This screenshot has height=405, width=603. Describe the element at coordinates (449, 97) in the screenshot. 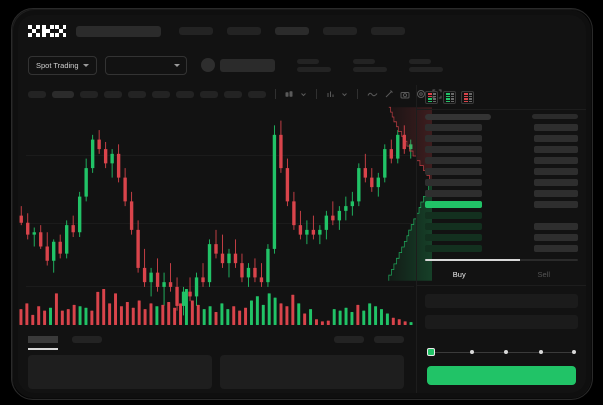

I see `orderbook-mode-bids-icon` at that location.